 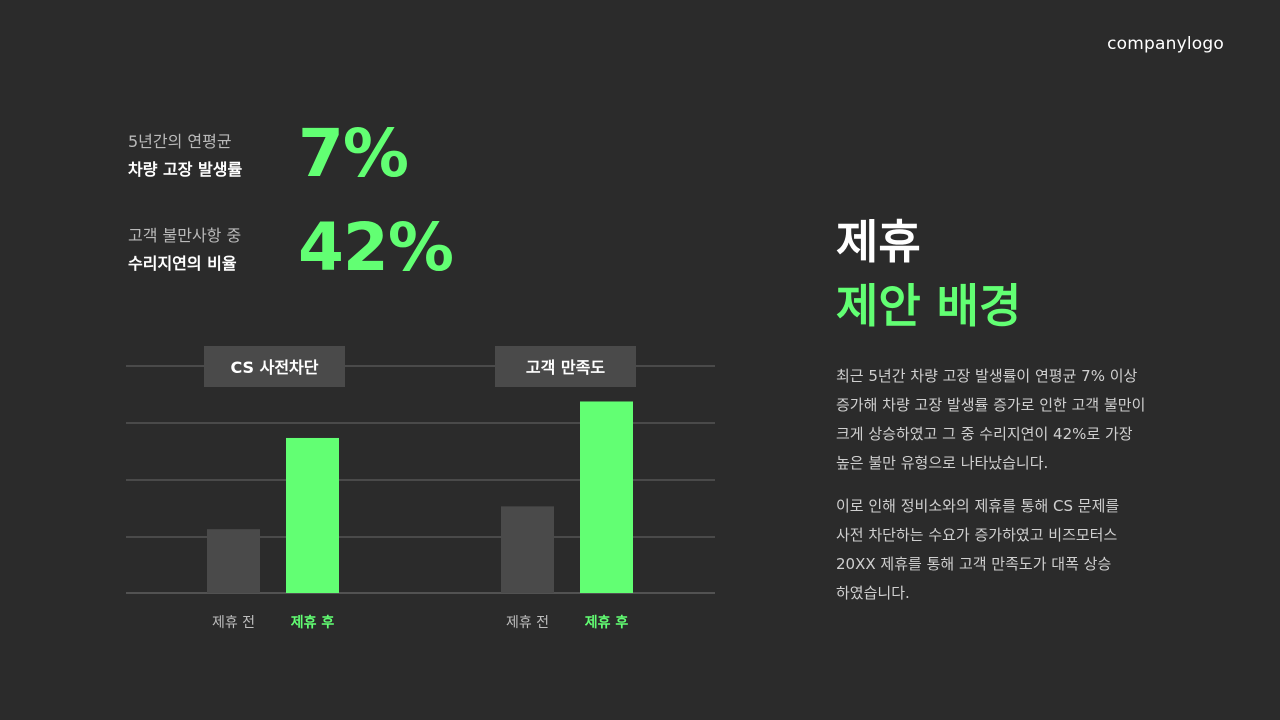 I want to click on text-line: 이로 인해 정비소와의 제휴를 통해 CS 문제를, so click(x=978, y=506).